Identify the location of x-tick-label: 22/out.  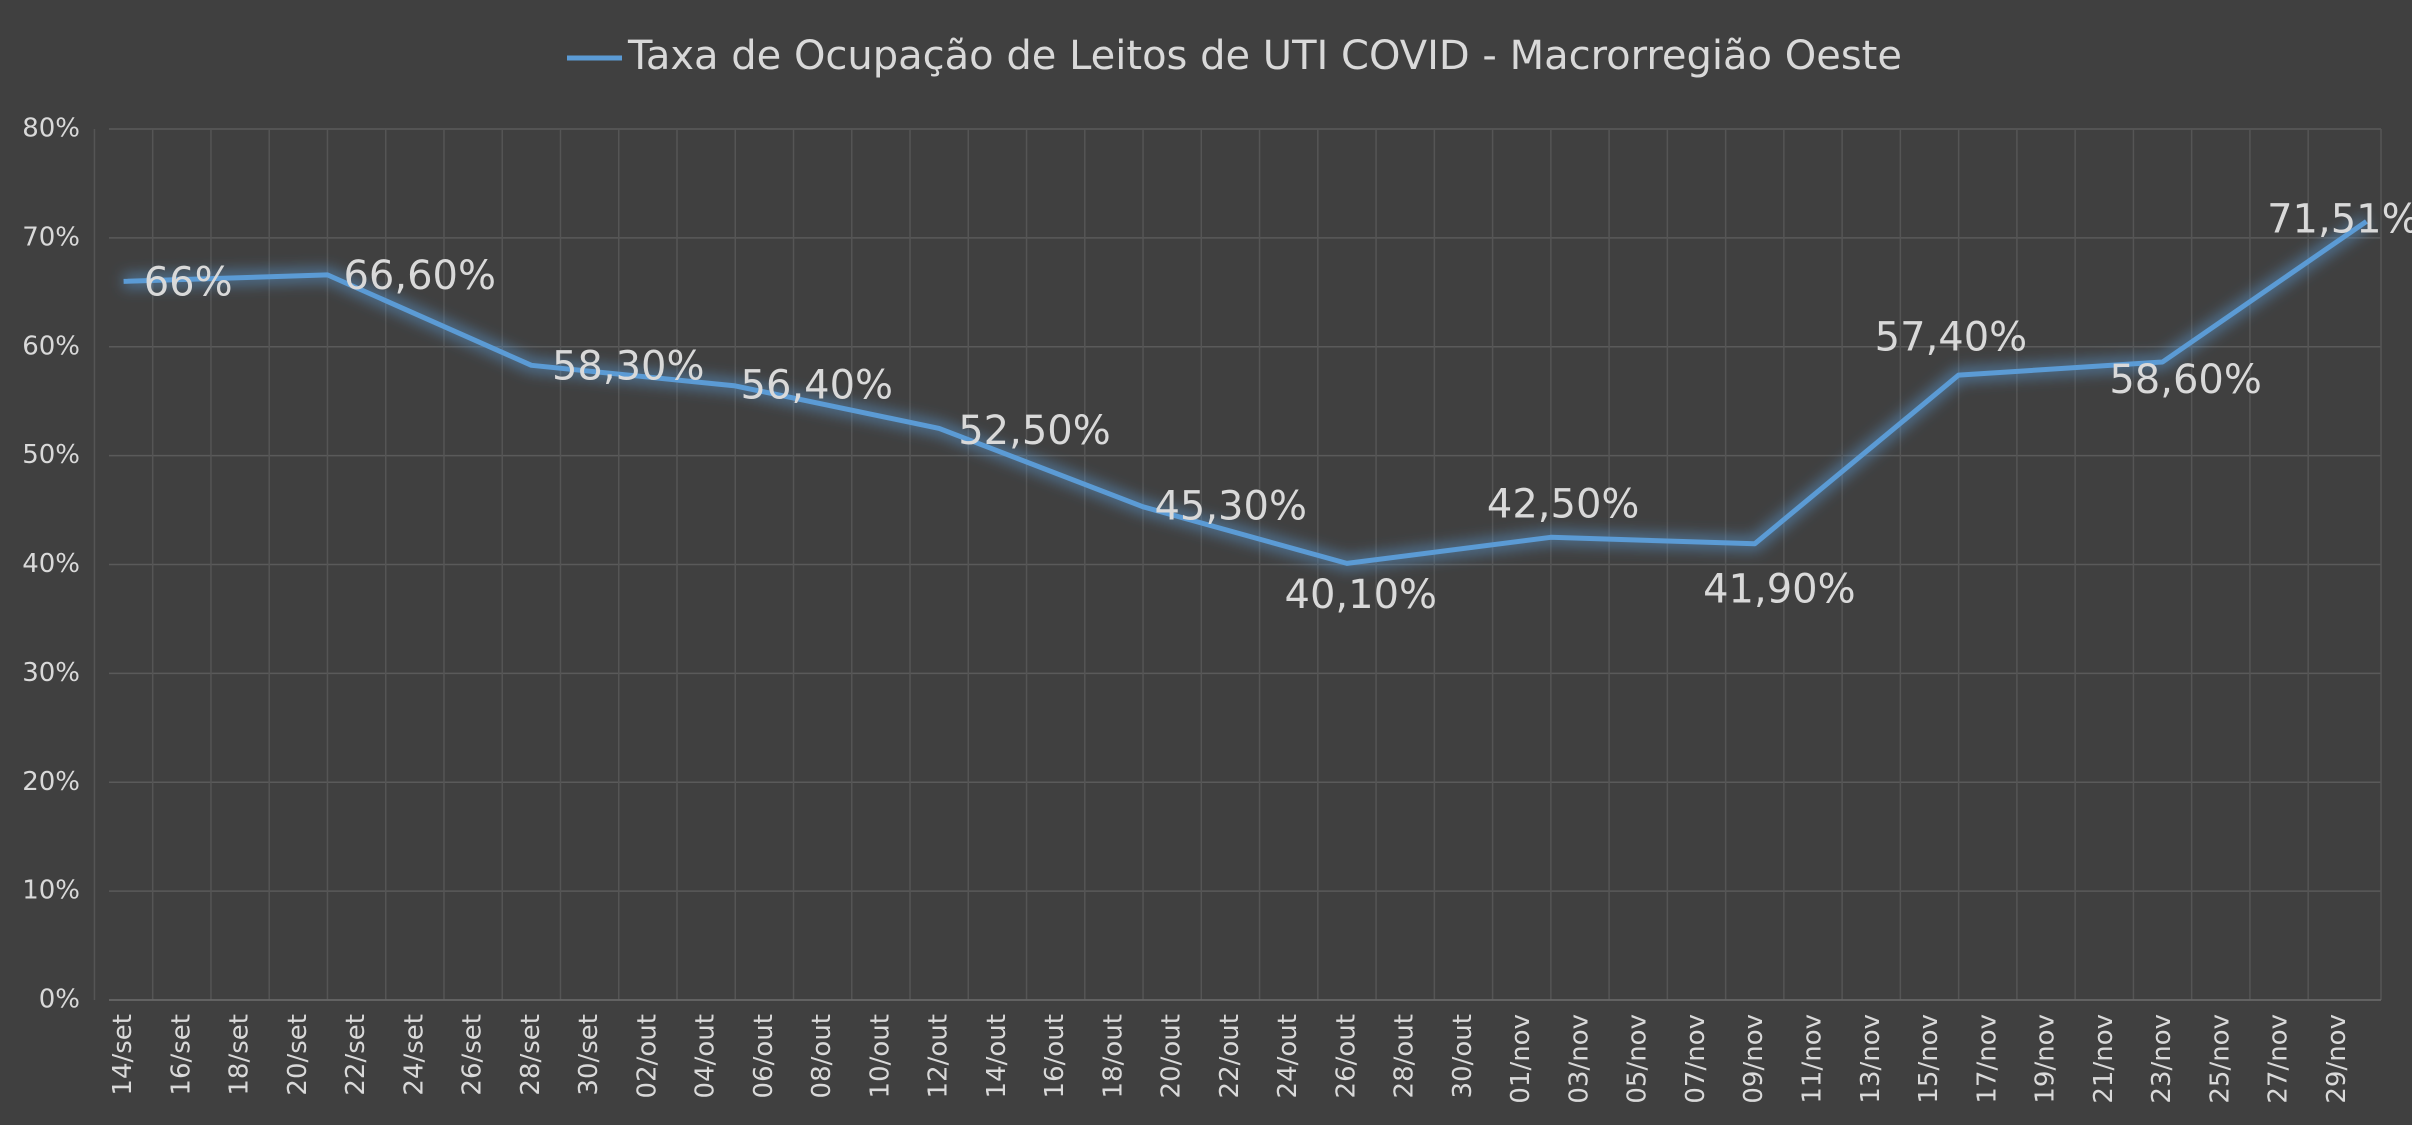
(1230, 1056).